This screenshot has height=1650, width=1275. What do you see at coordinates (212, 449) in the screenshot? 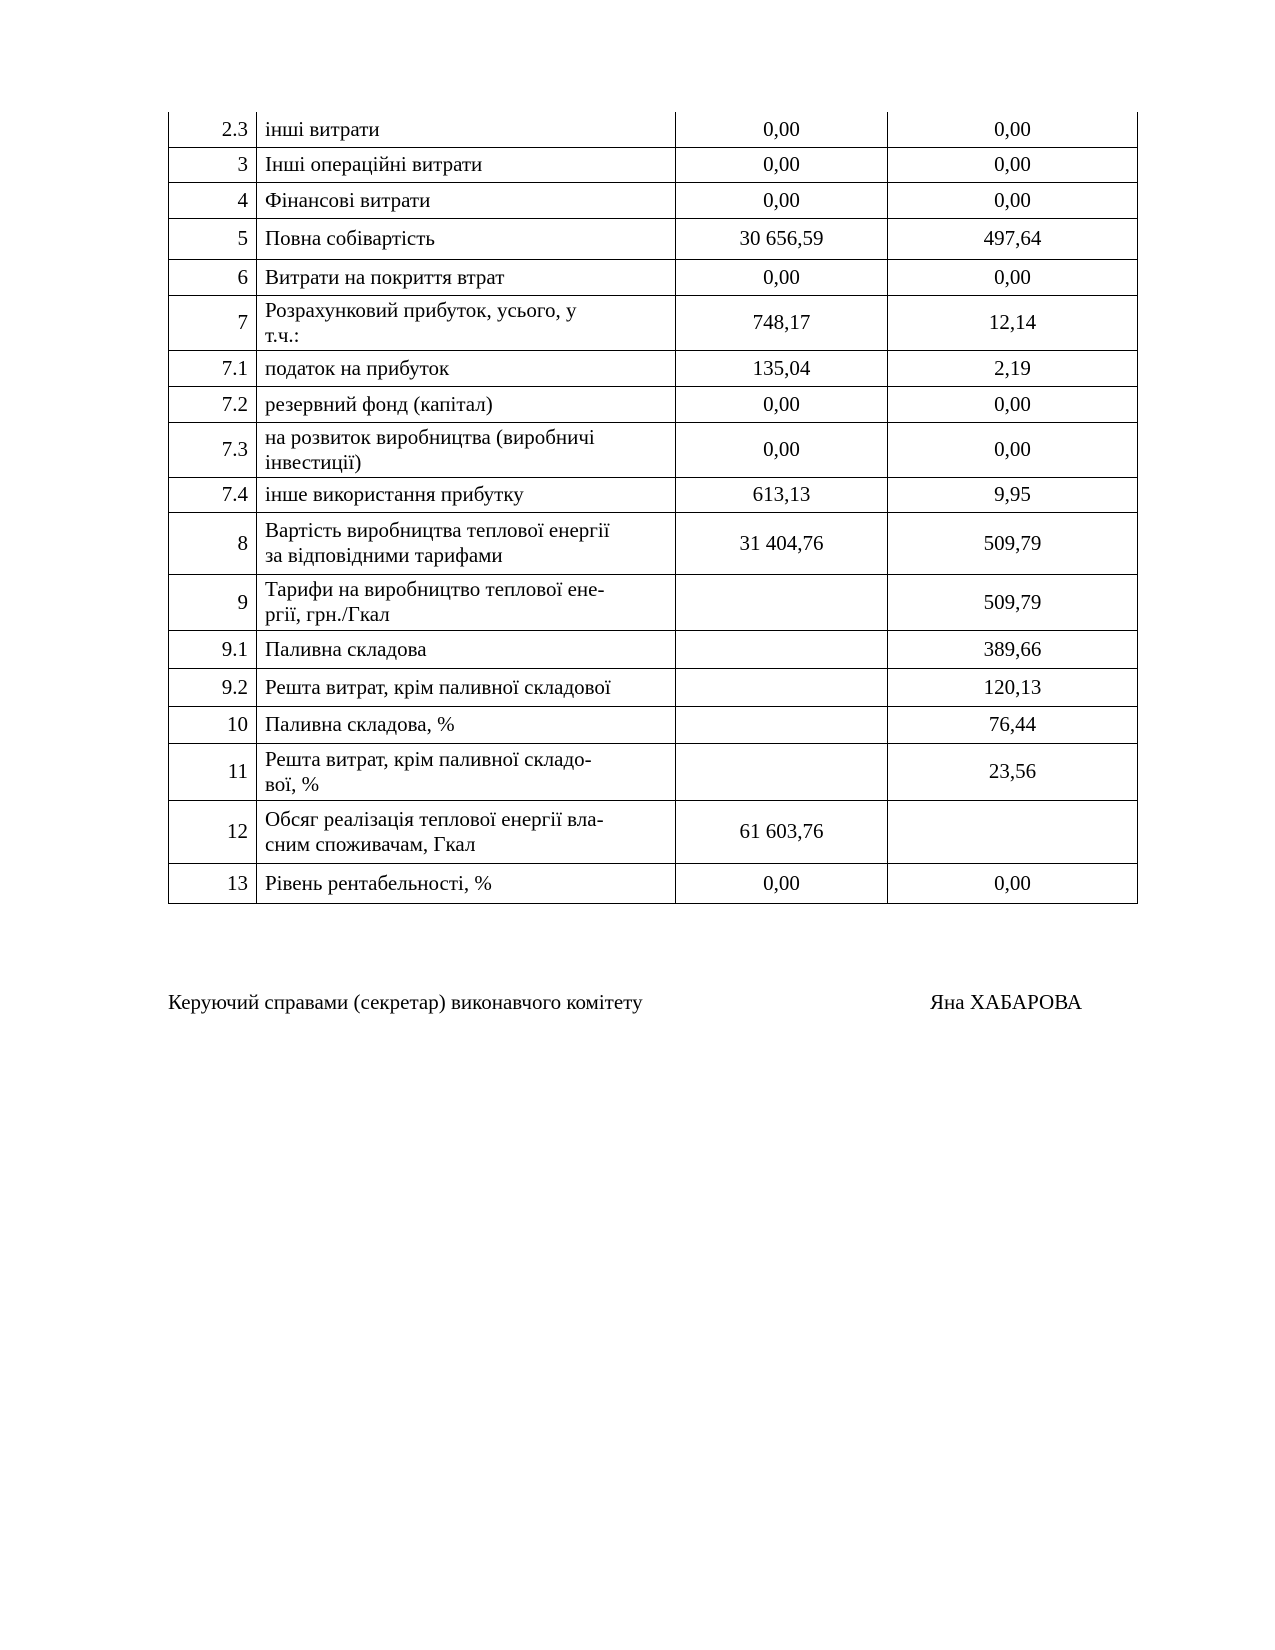
I see `row-number: 7.3` at bounding box center [212, 449].